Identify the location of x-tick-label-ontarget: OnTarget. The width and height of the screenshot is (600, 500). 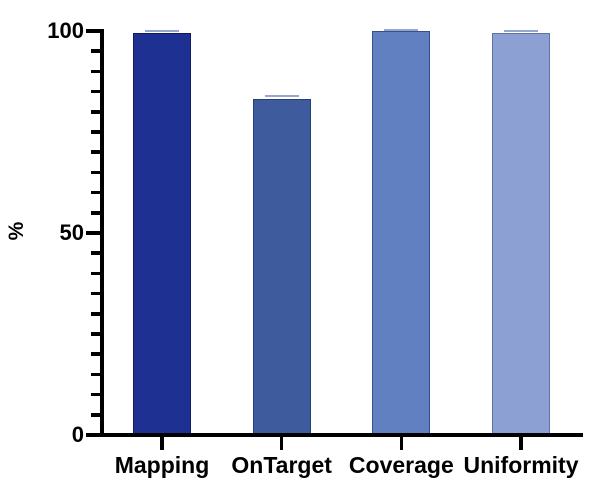
(281, 465).